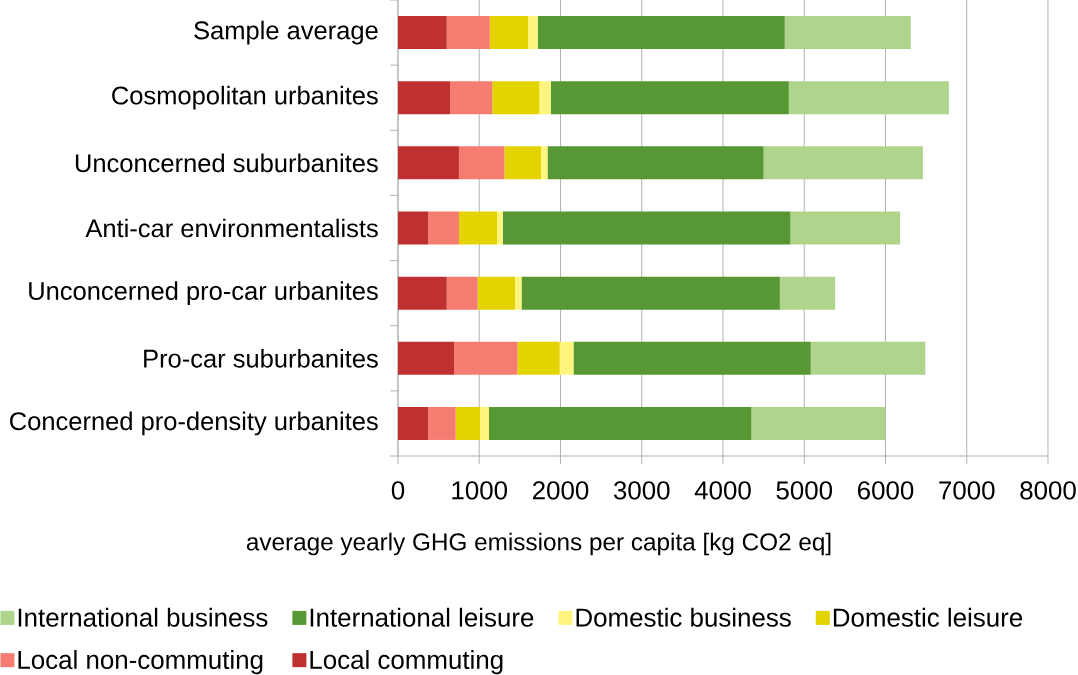 The image size is (1078, 675). What do you see at coordinates (194, 423) in the screenshot?
I see `y-tick-label: Concerned pro-density urbanites` at bounding box center [194, 423].